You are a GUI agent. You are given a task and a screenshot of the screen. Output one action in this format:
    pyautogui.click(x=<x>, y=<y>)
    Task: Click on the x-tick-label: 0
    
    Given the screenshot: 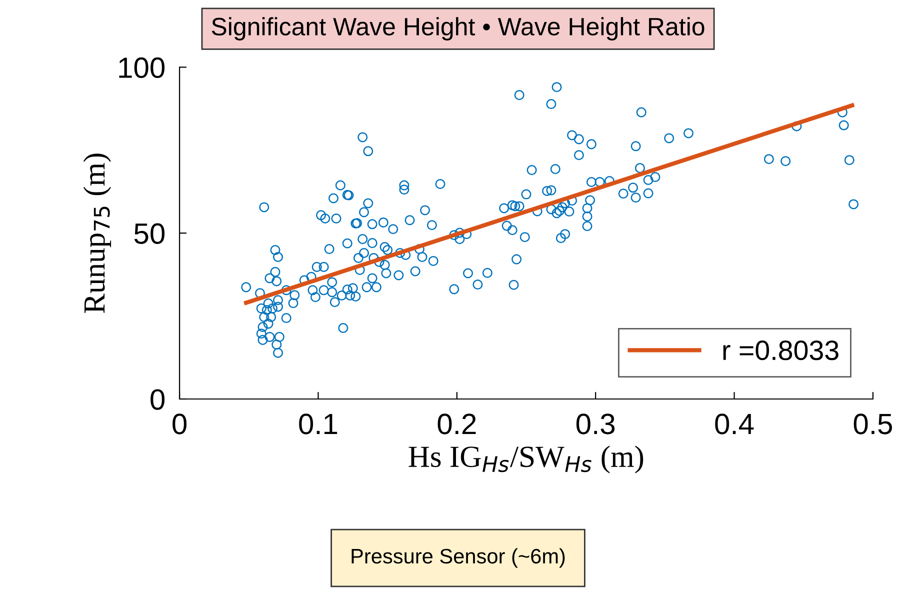 What is the action you would take?
    pyautogui.click(x=179, y=424)
    